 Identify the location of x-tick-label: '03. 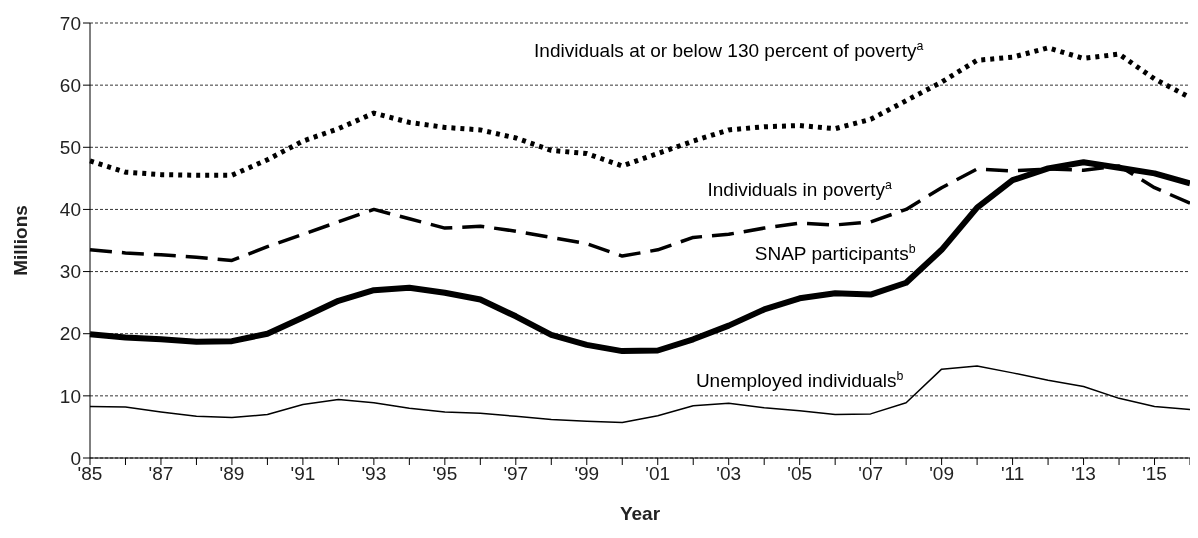
(729, 474).